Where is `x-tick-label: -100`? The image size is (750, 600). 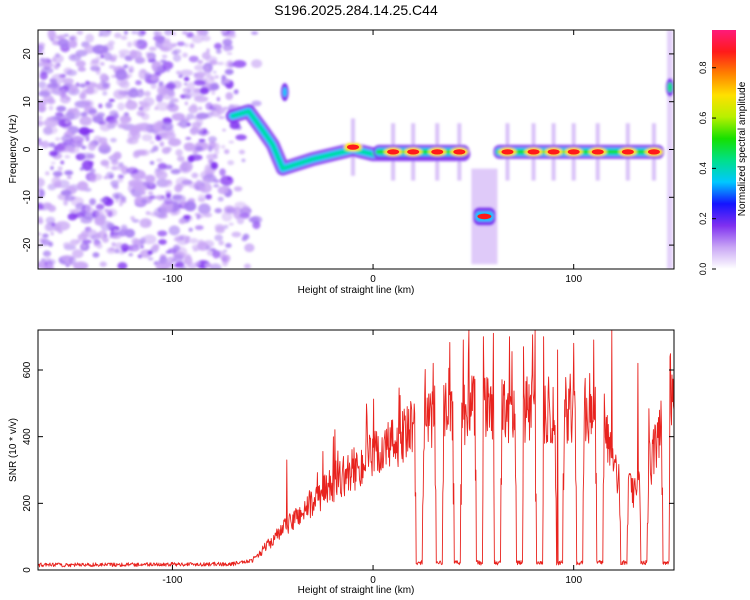
x-tick-label: -100 is located at coordinates (172, 580).